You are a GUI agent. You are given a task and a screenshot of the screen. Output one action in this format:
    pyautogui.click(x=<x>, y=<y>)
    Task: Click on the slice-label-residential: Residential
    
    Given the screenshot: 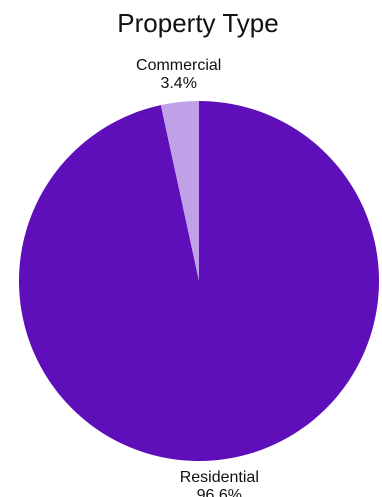 What is the action you would take?
    pyautogui.click(x=219, y=477)
    